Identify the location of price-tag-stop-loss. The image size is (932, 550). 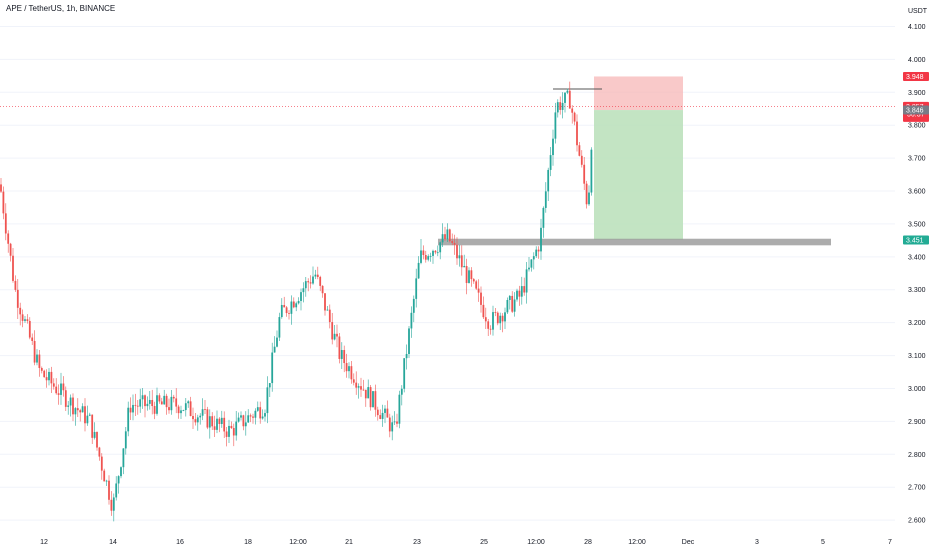
(916, 76).